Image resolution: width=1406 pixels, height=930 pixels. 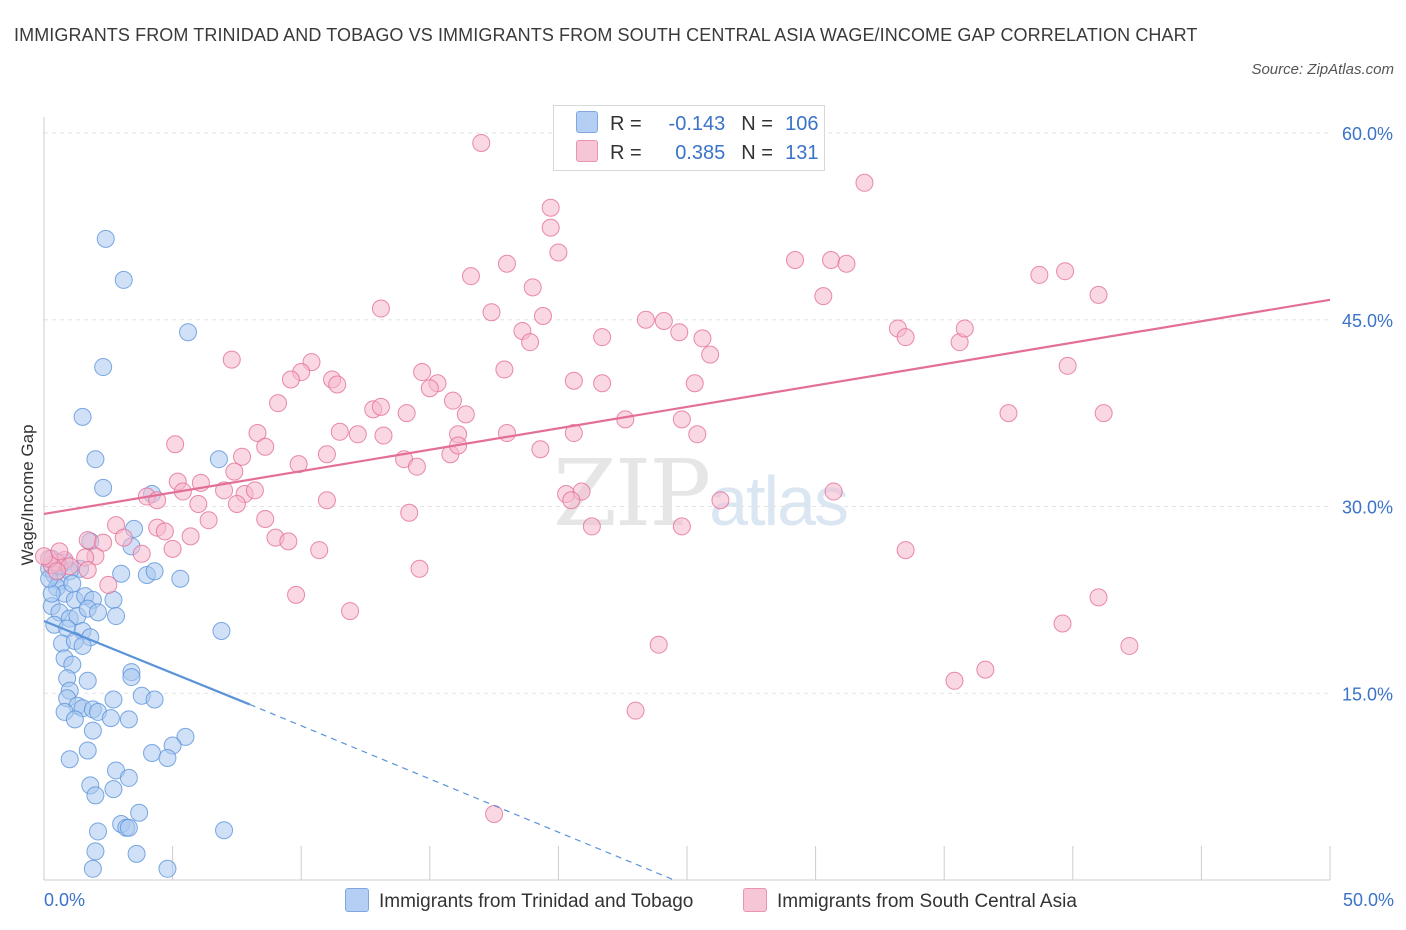 What do you see at coordinates (1322, 69) in the screenshot?
I see `source-label: Source: ZipAtlas.com` at bounding box center [1322, 69].